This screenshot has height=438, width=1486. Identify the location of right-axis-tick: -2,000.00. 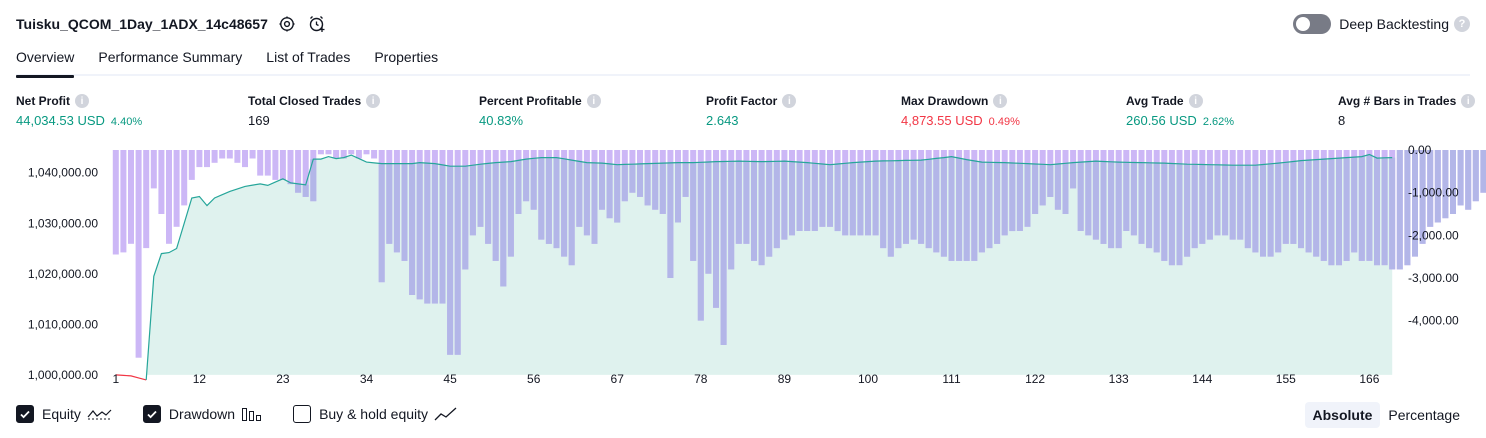
(1433, 235).